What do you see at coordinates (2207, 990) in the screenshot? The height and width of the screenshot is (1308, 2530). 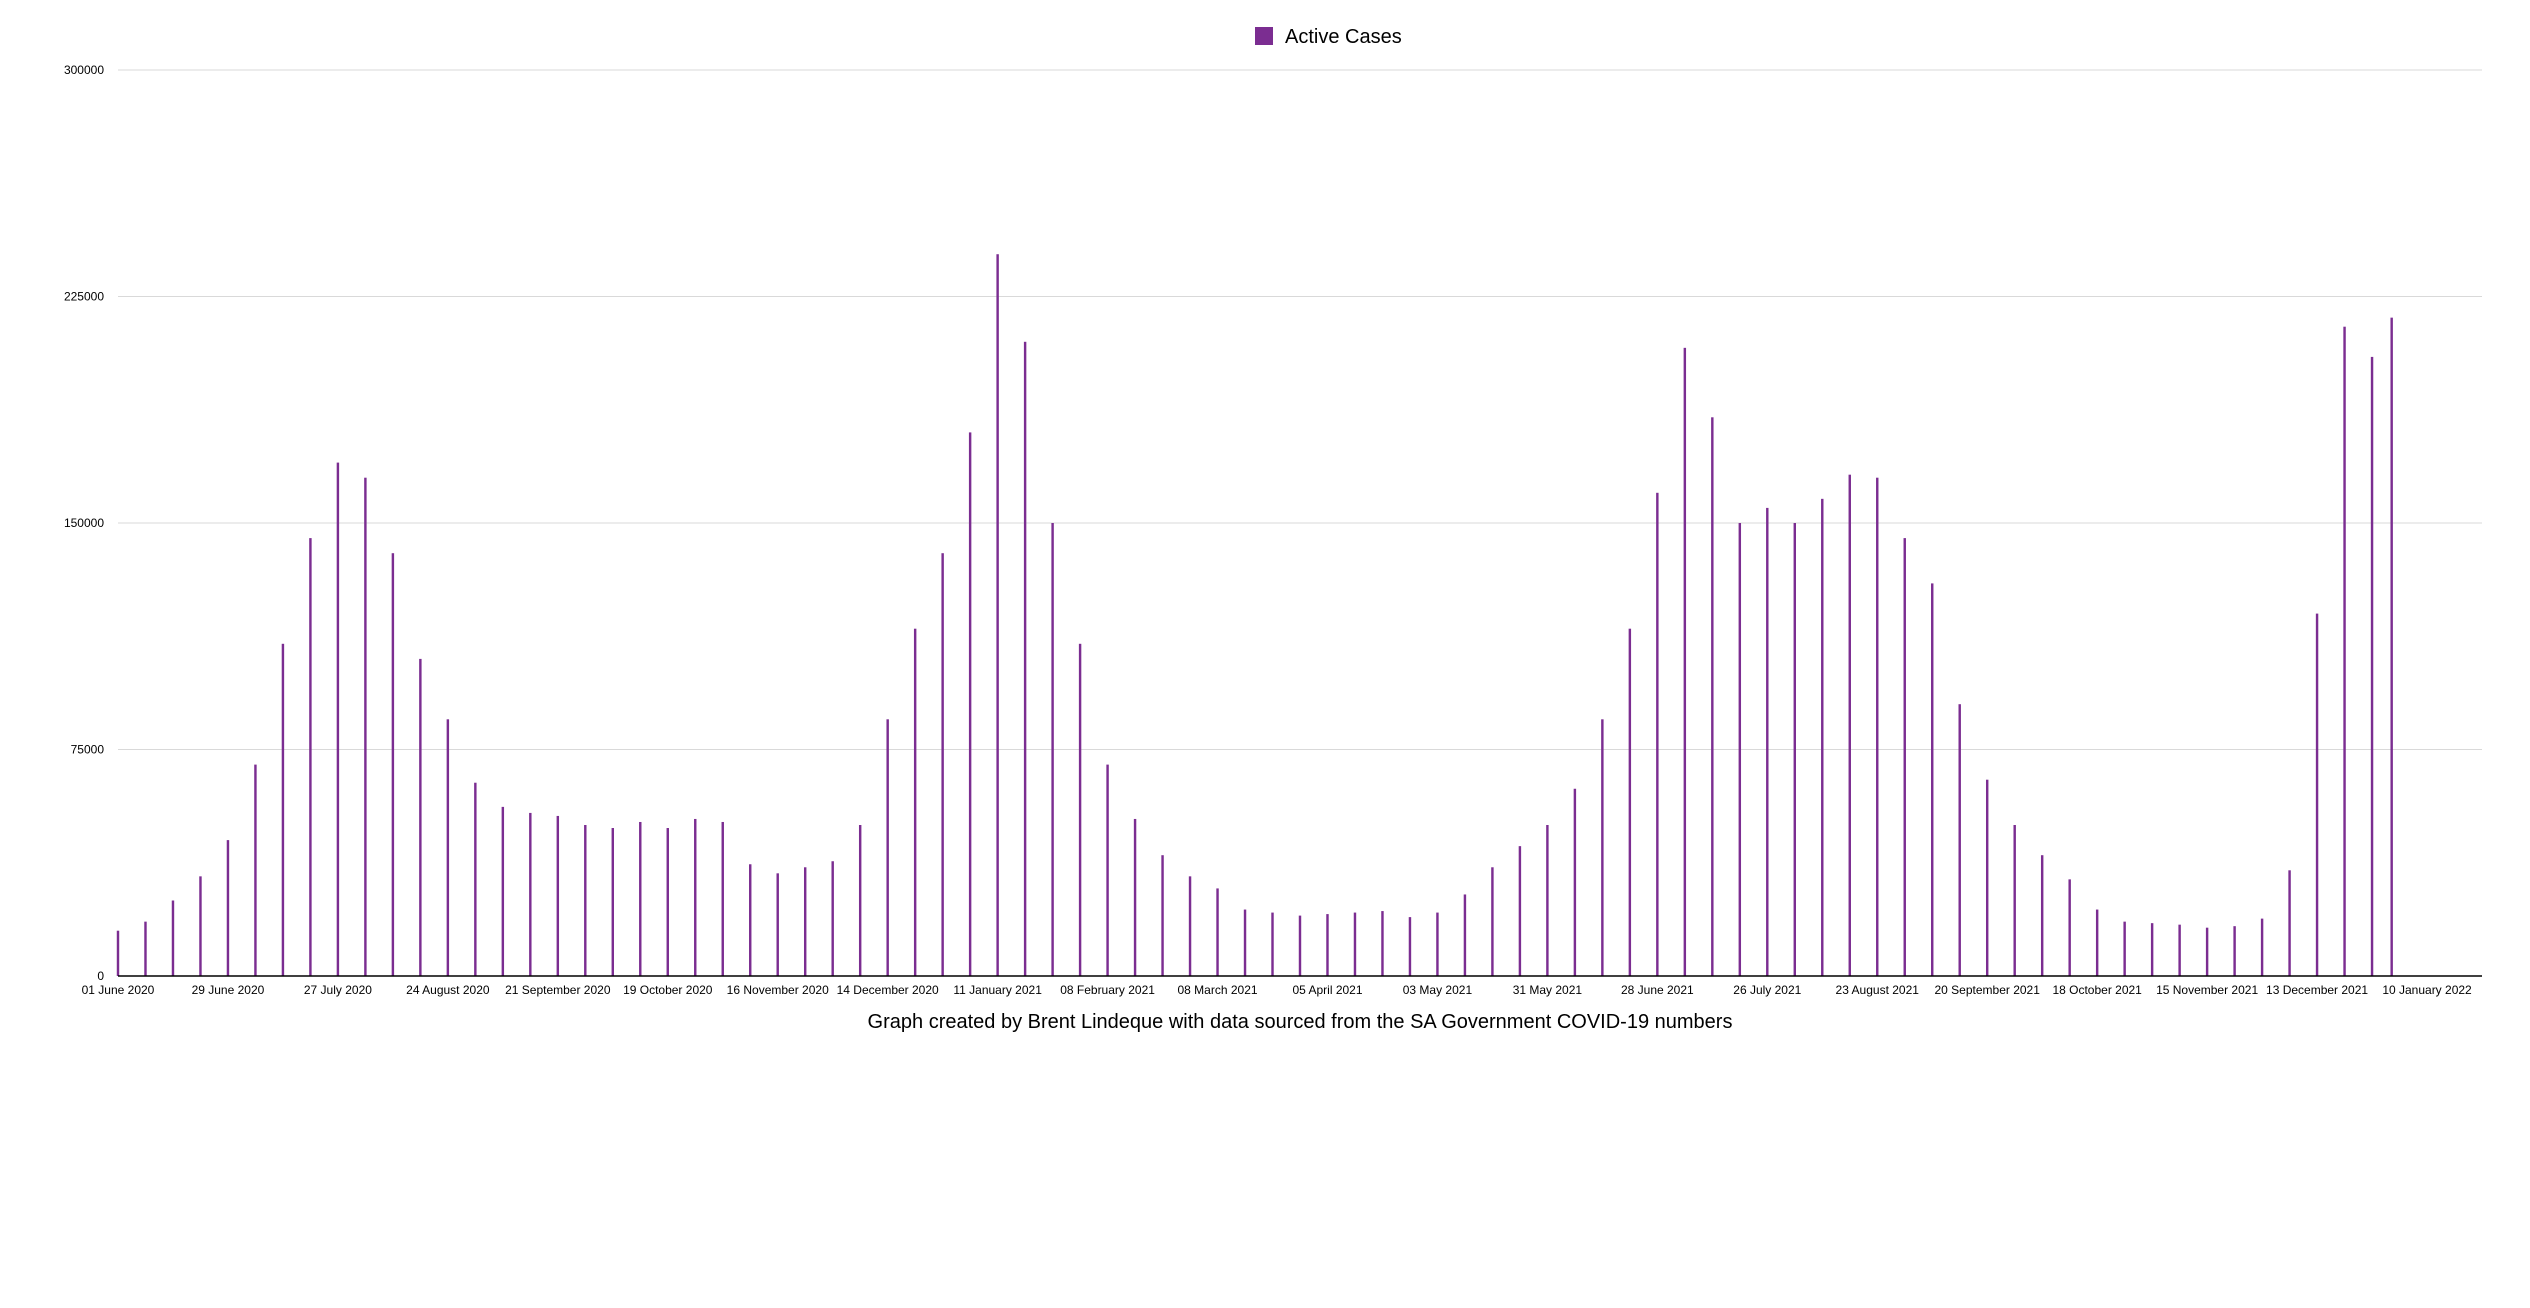 I see `x-tick-label: 15 November 2021` at bounding box center [2207, 990].